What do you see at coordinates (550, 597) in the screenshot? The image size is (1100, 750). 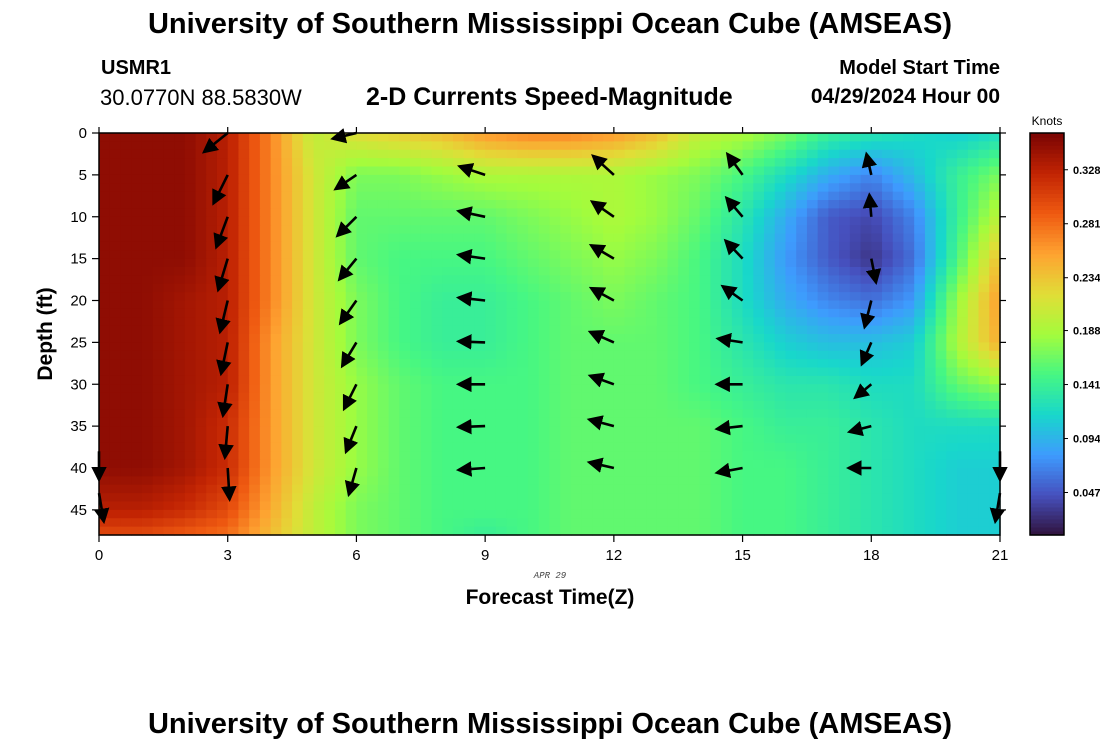 I see `x-axis-title: Forecast Time(Z)` at bounding box center [550, 597].